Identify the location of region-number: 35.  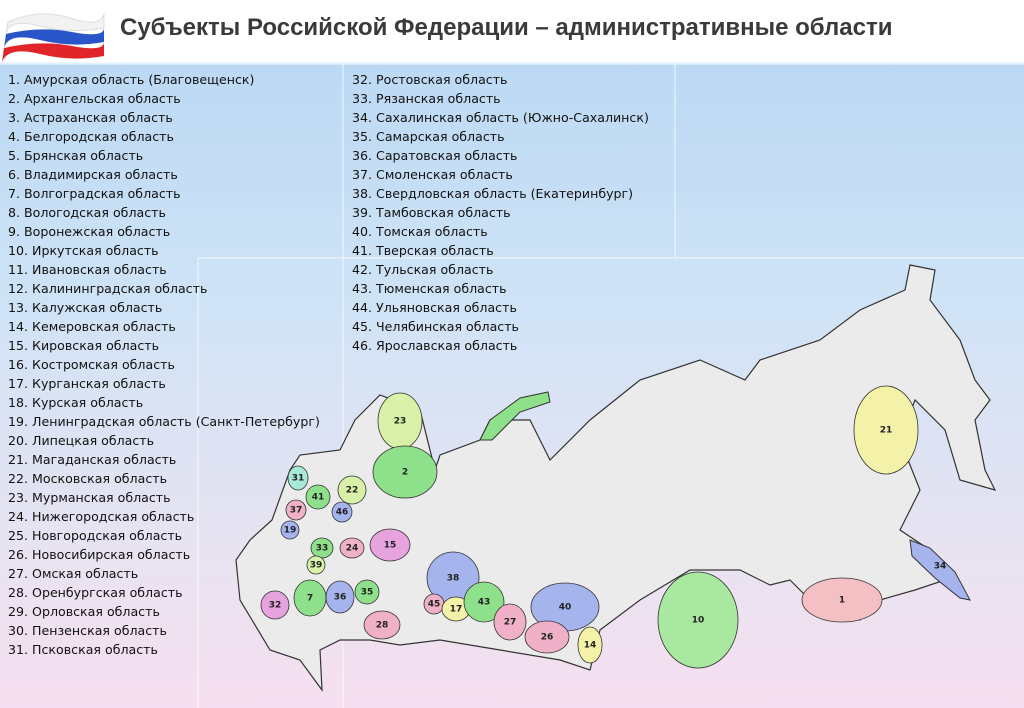
(367, 593).